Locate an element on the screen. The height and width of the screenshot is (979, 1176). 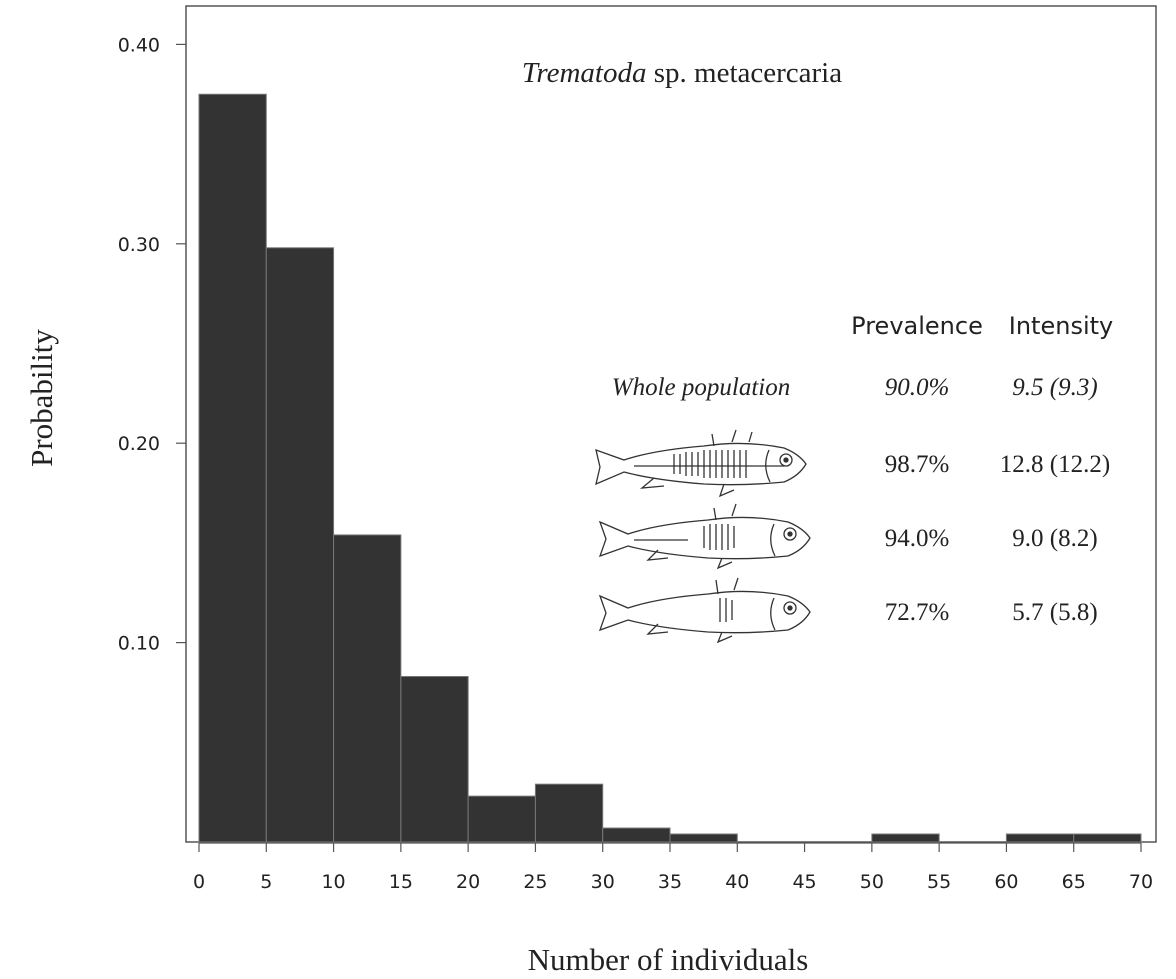
row-0-prevalence: 90.0% is located at coordinates (917, 387).